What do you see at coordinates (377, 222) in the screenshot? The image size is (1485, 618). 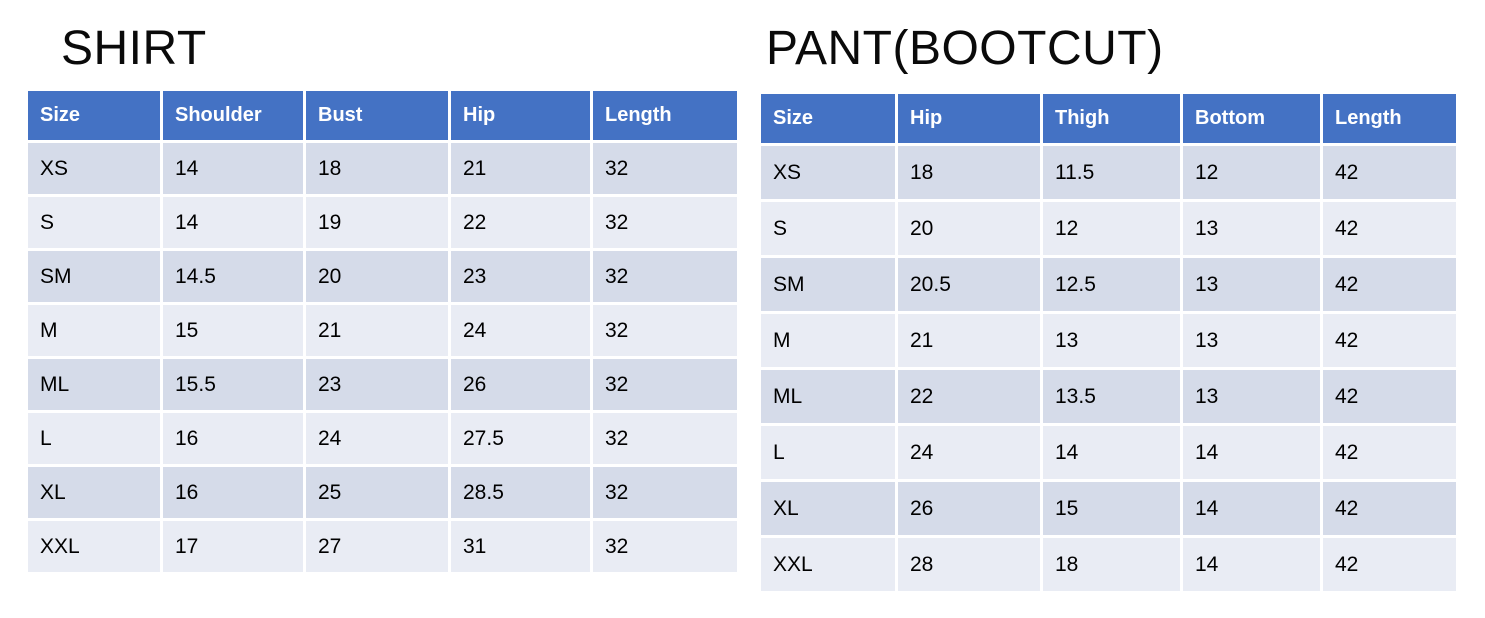 I see `value-cell: 19` at bounding box center [377, 222].